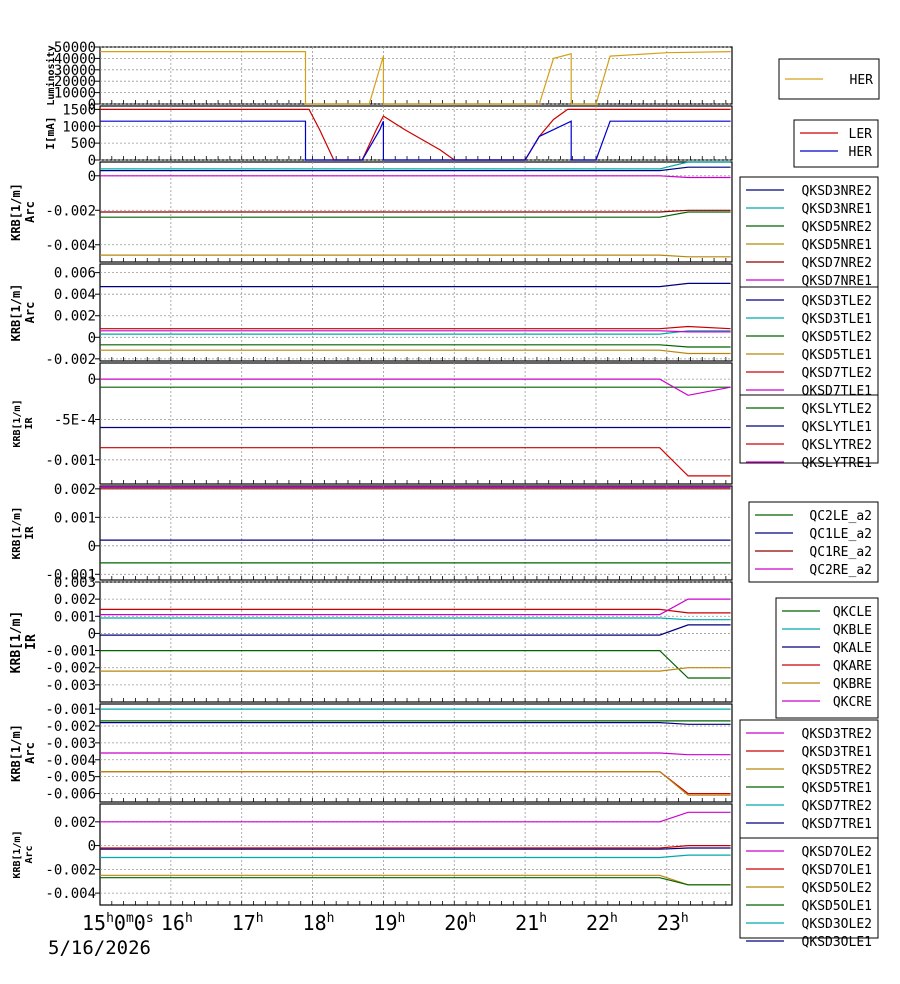 This screenshot has height=984, width=900. I want to click on legend-entry: QKALE, so click(852, 648).